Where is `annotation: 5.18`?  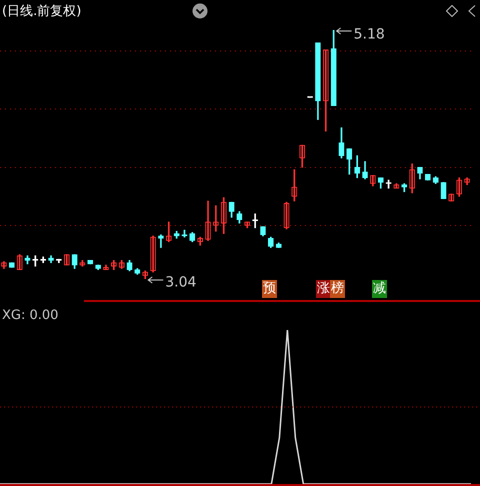
annotation: 5.18 is located at coordinates (369, 34).